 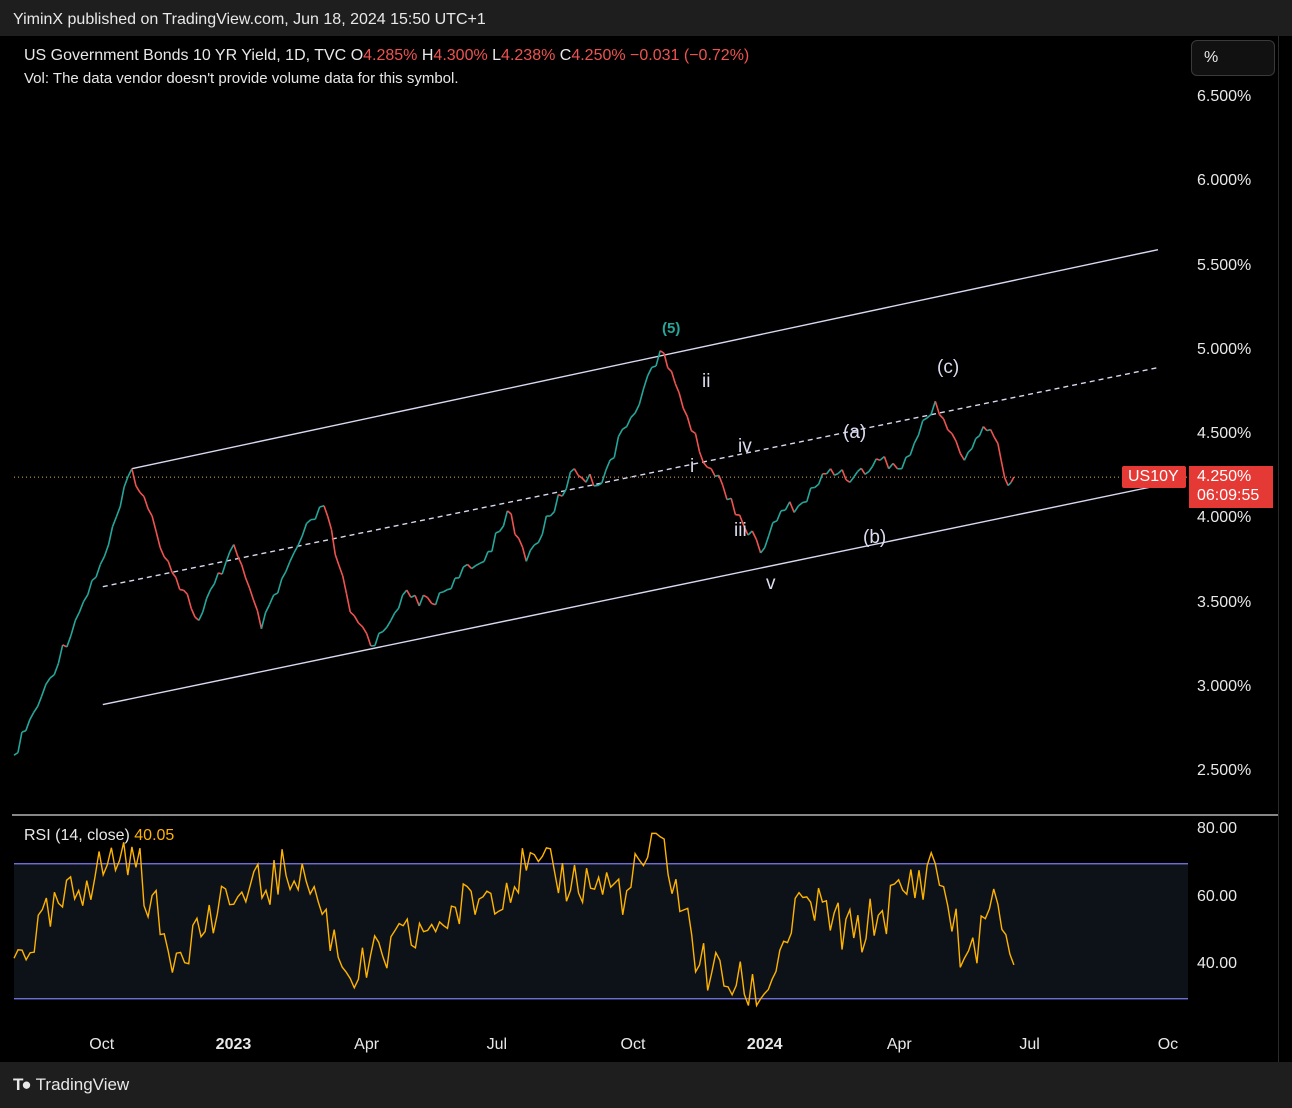 What do you see at coordinates (771, 583) in the screenshot?
I see `wave-label-v: v` at bounding box center [771, 583].